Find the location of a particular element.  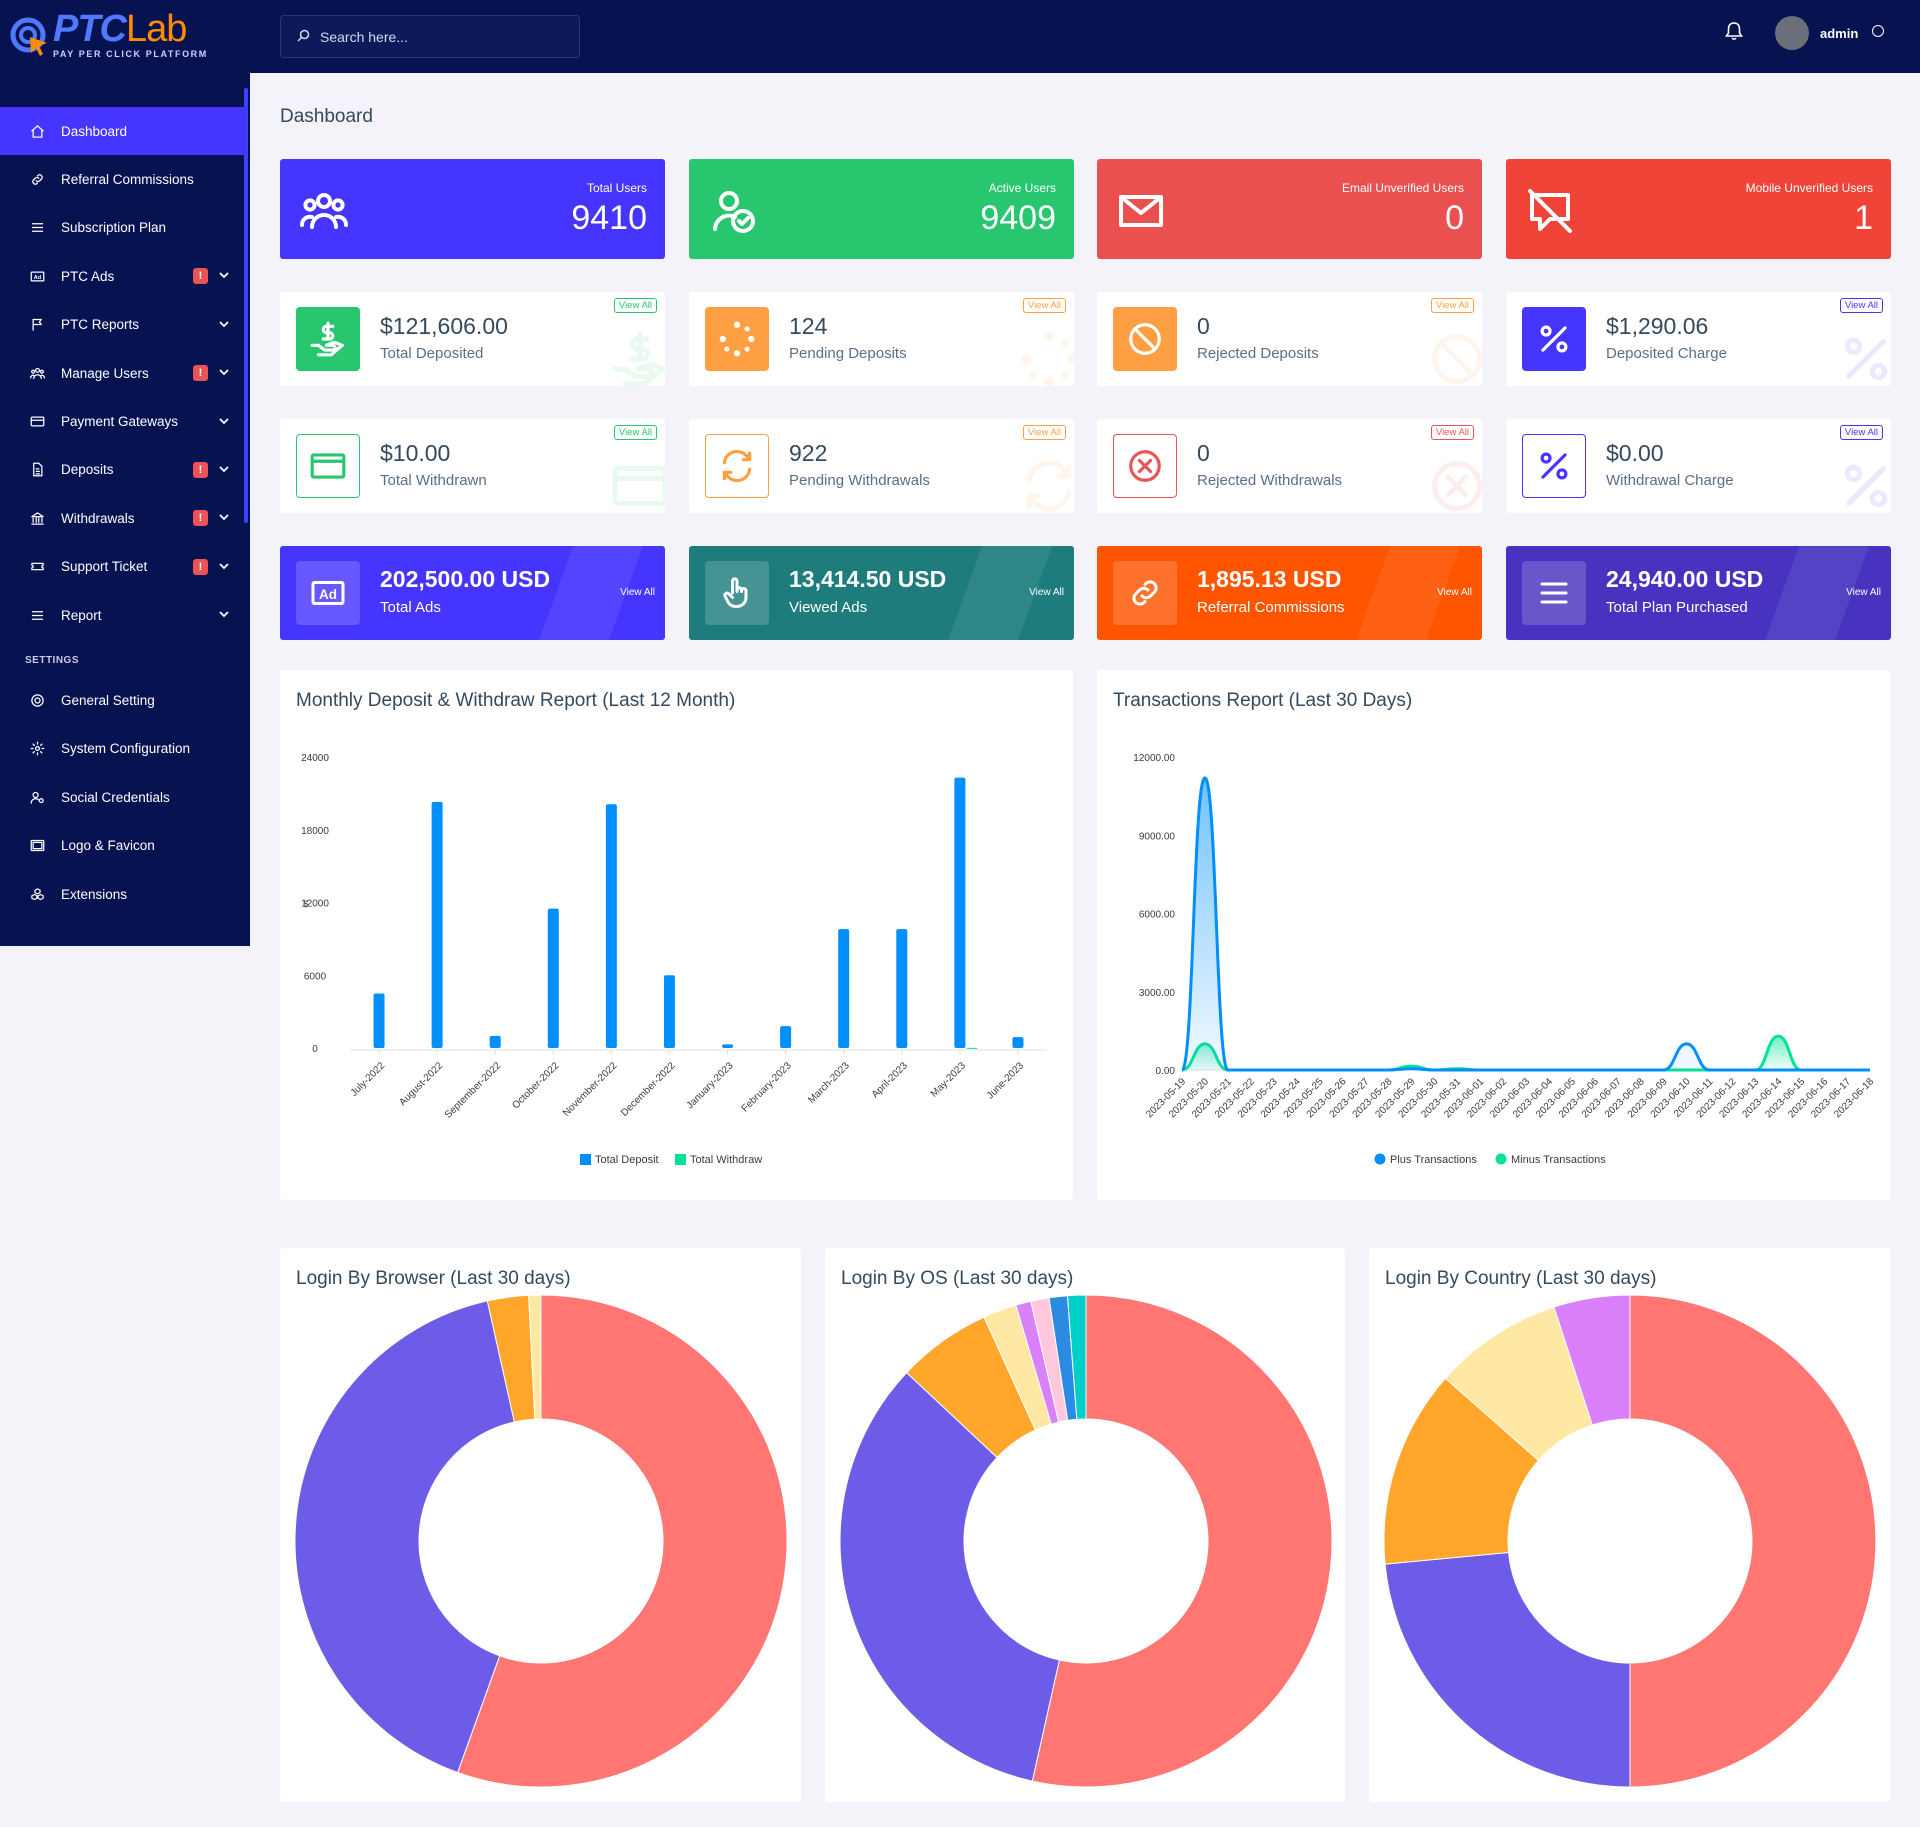

sidebar-item-logo-favicon: Logo & Favicon is located at coordinates (125, 845).